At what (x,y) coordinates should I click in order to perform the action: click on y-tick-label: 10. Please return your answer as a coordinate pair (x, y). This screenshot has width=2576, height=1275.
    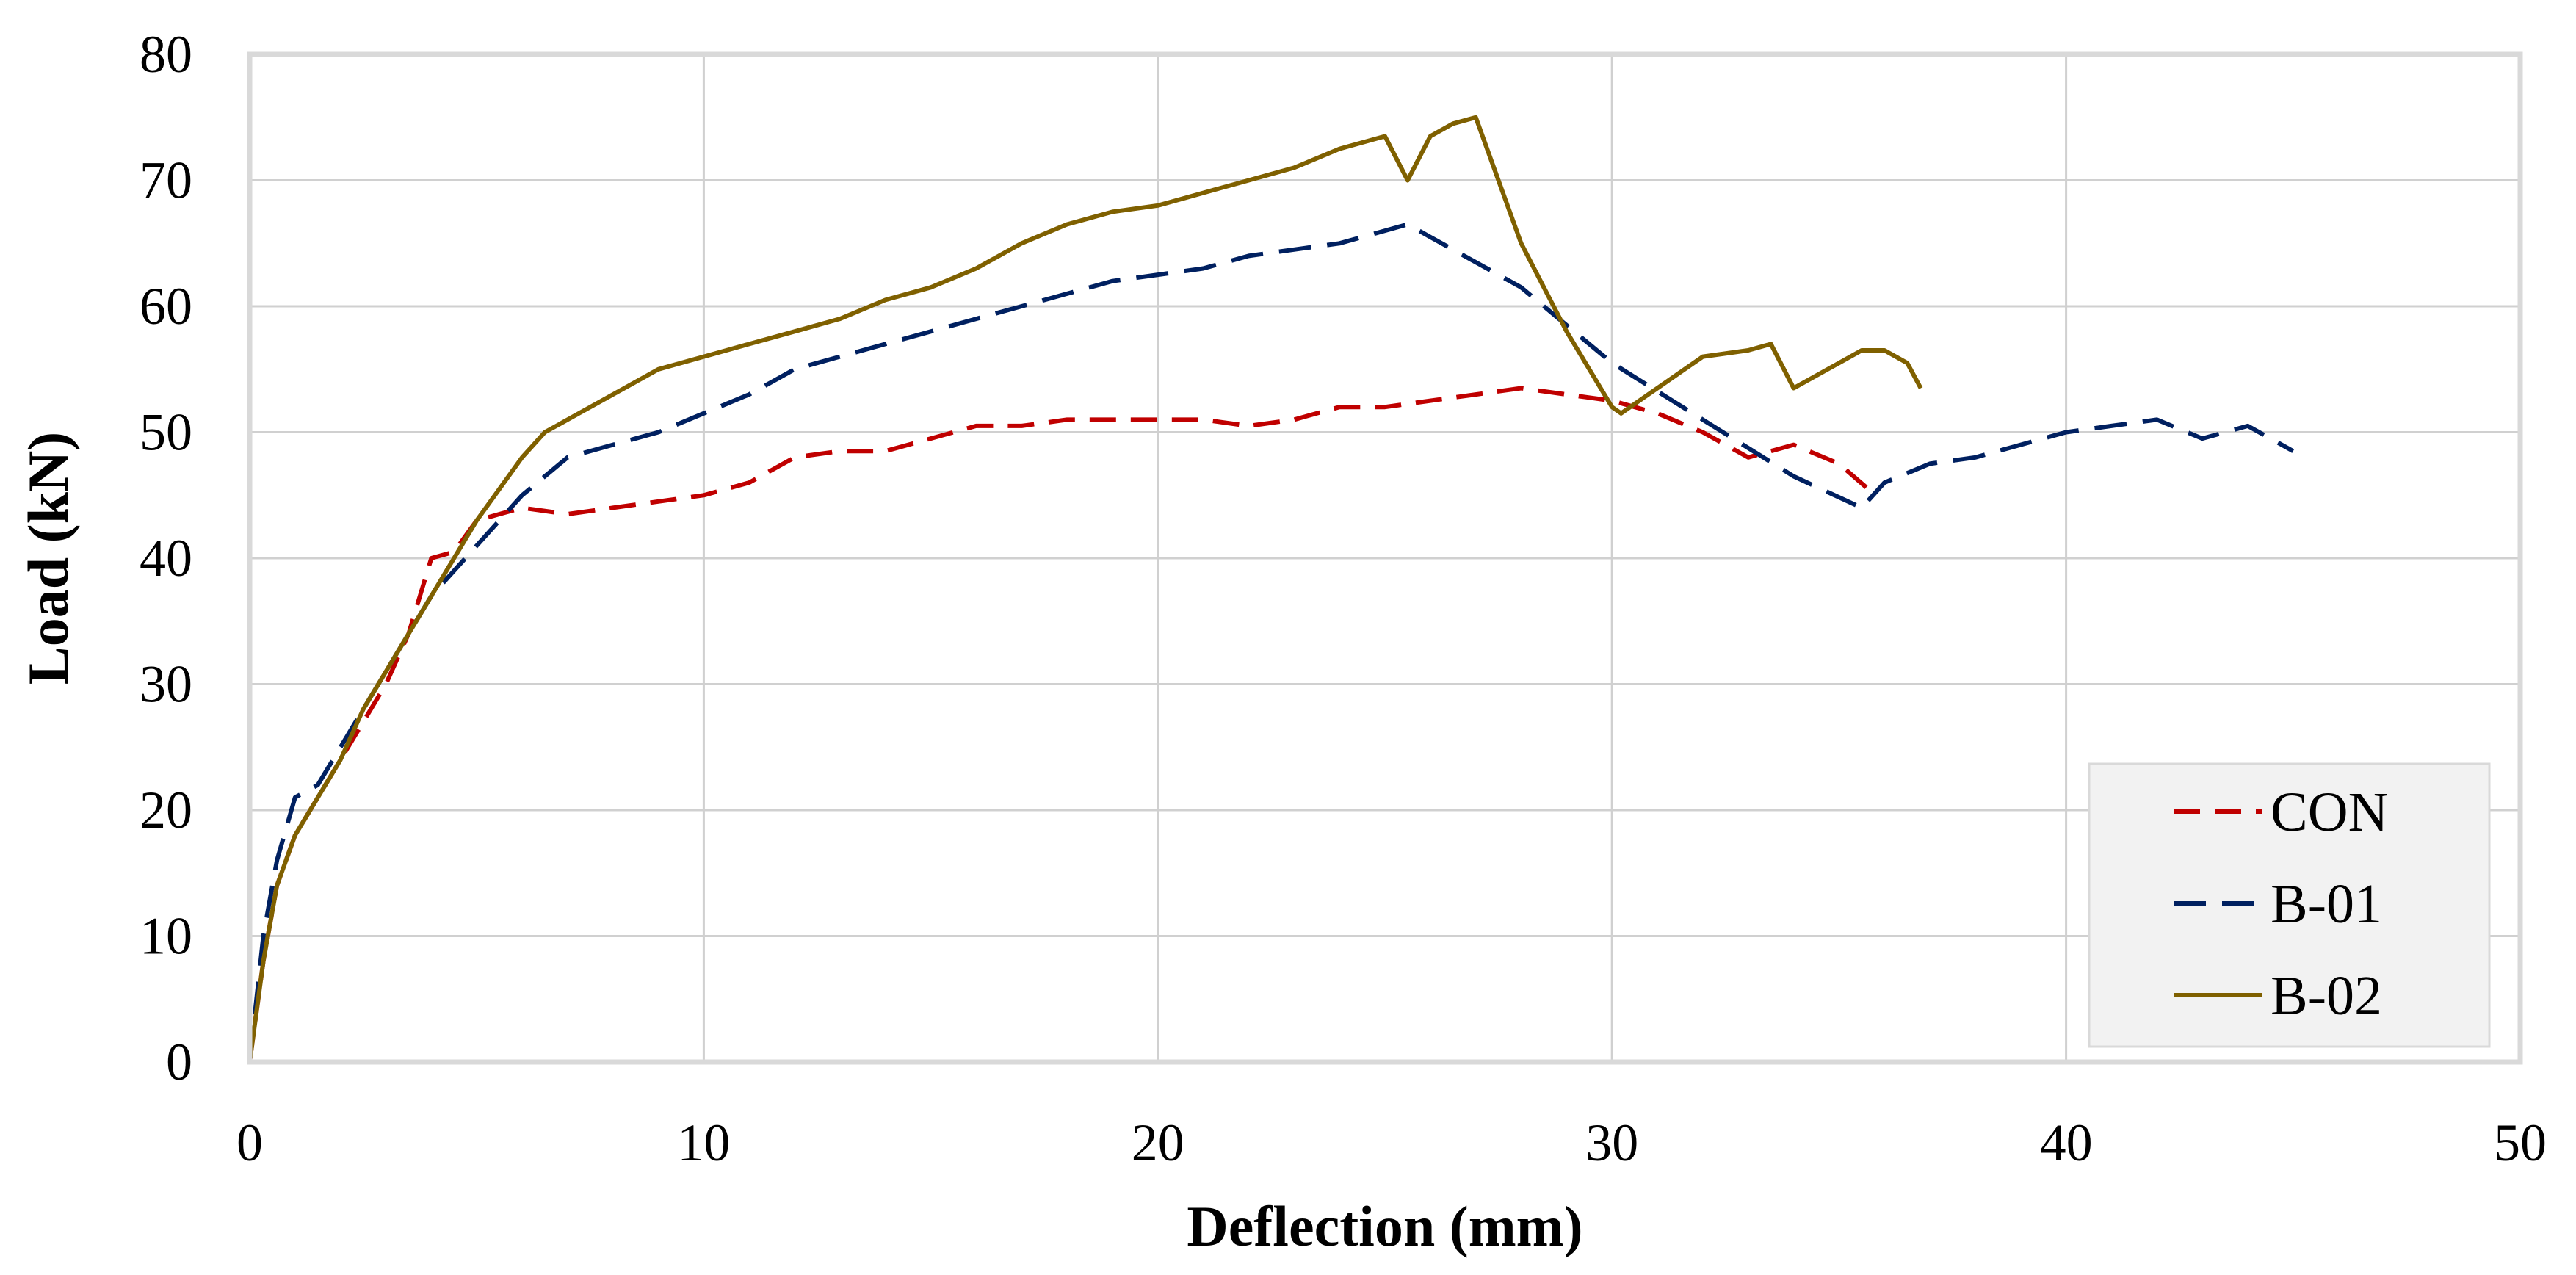
    Looking at the image, I should click on (166, 936).